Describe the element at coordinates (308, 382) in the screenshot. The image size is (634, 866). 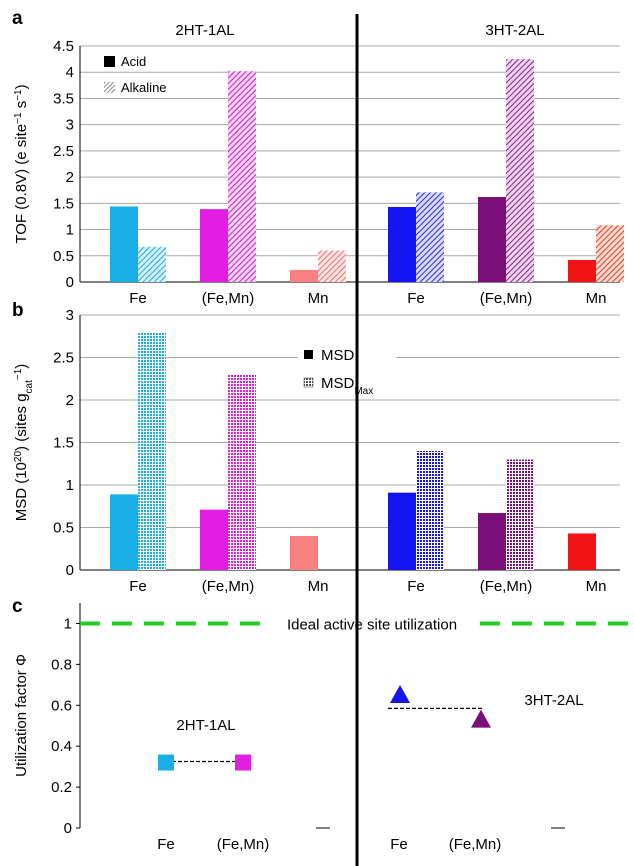
I see `legend-swatch-msd-max` at that location.